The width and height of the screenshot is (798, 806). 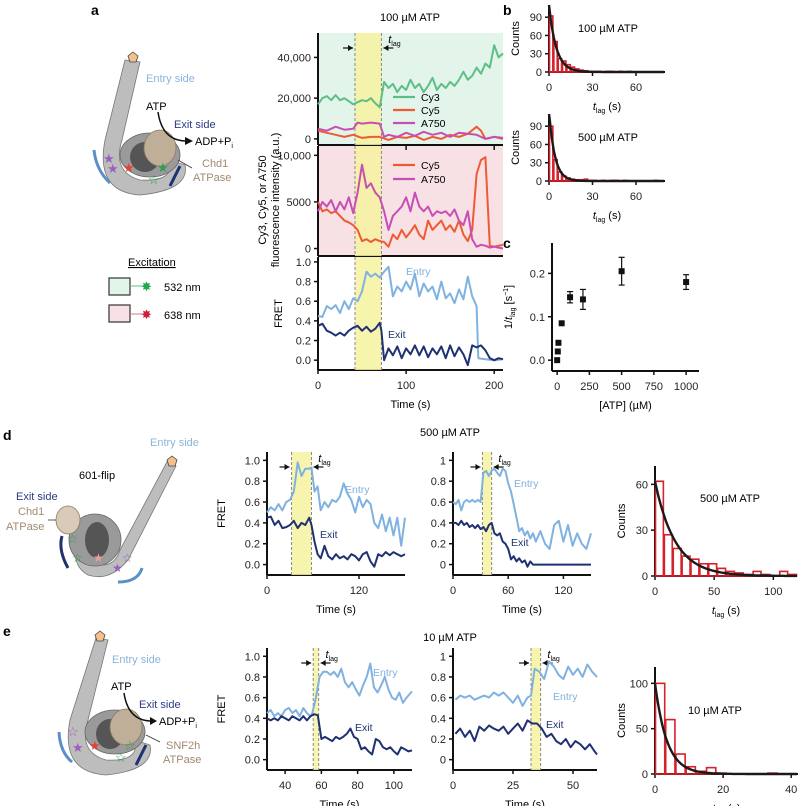 I want to click on y-axis-label: fluorescence intensity (a.u.), so click(x=276, y=200).